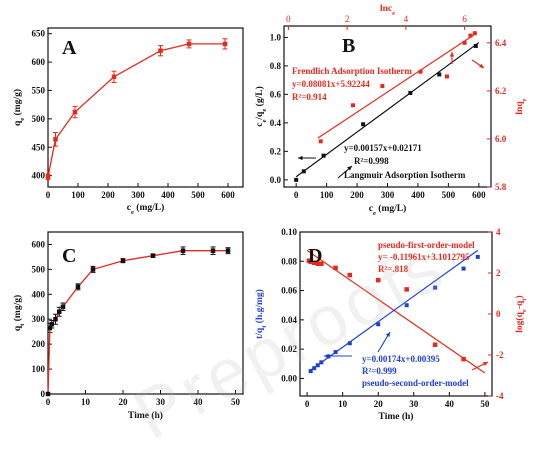  I want to click on panel-c-frame, so click(145, 313).